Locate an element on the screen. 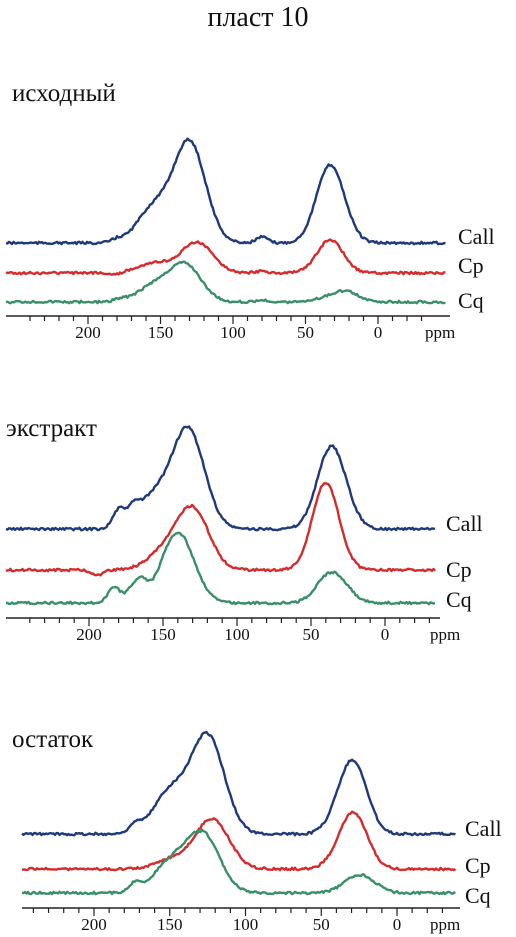  figure-title: пласт 10 is located at coordinates (258, 17).